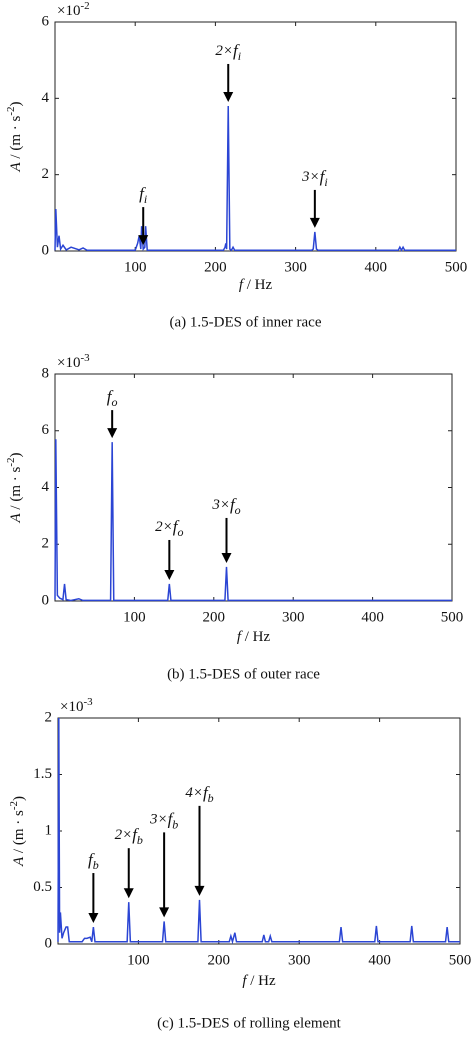 Image resolution: width=474 pixels, height=1044 pixels. I want to click on annotation-label: 2×fo, so click(169, 528).